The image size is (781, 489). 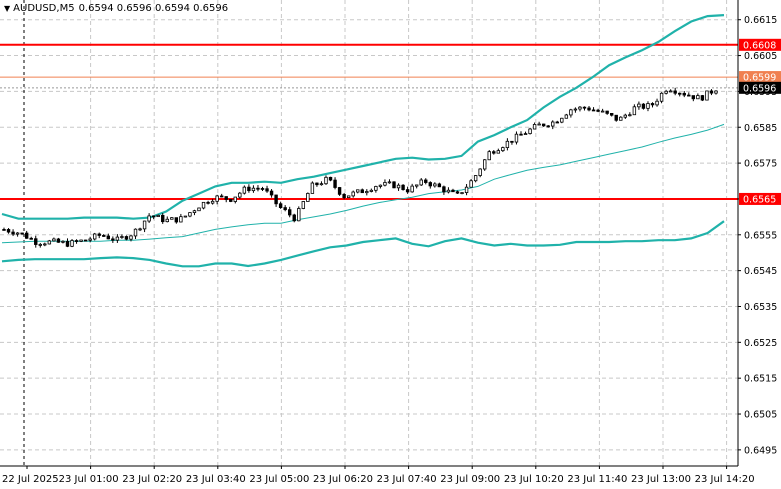 What do you see at coordinates (760, 415) in the screenshot?
I see `y-tick-label: 0.6505` at bounding box center [760, 415].